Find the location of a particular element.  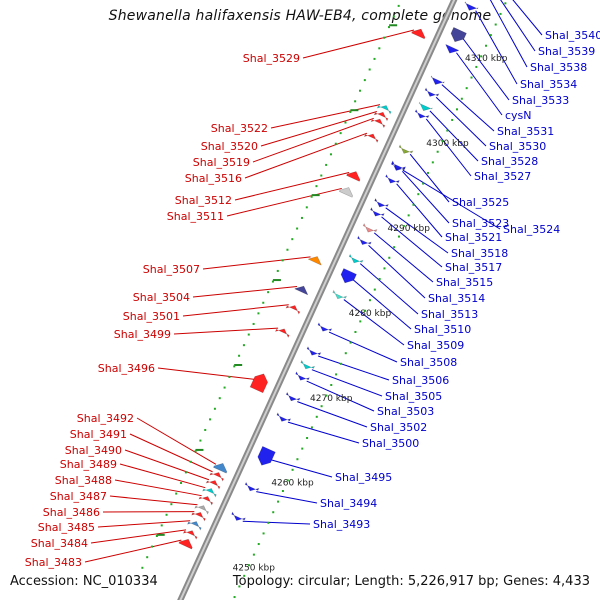

gene-Shal_3506-glyph is located at coordinates (314, 351).